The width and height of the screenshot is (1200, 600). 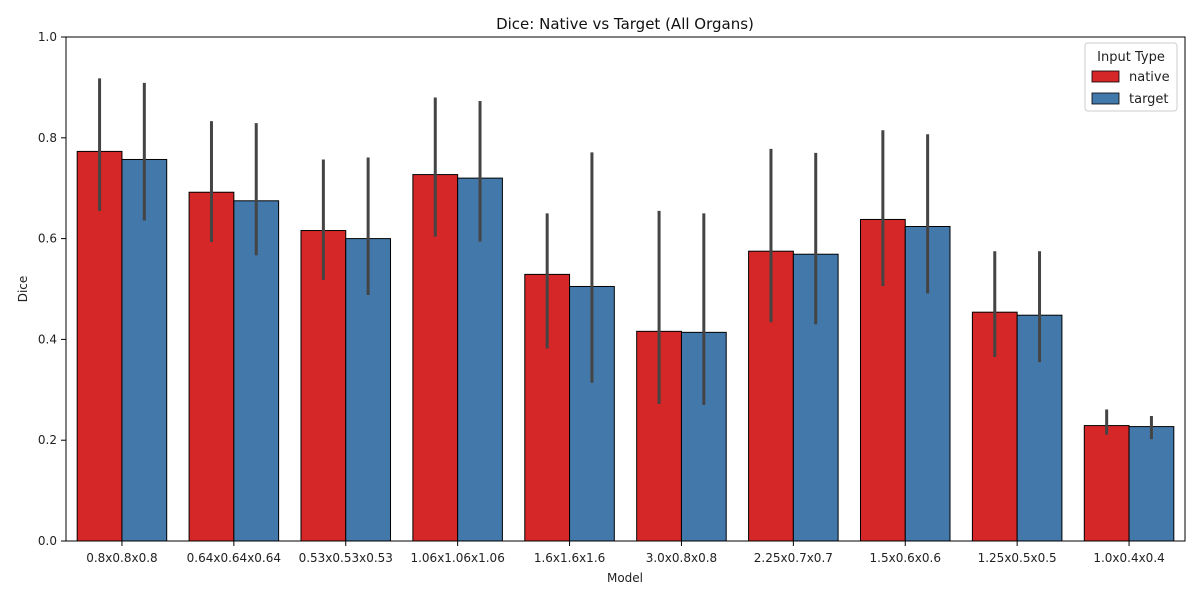 I want to click on y-tick-label: 0.2, so click(x=47, y=440).